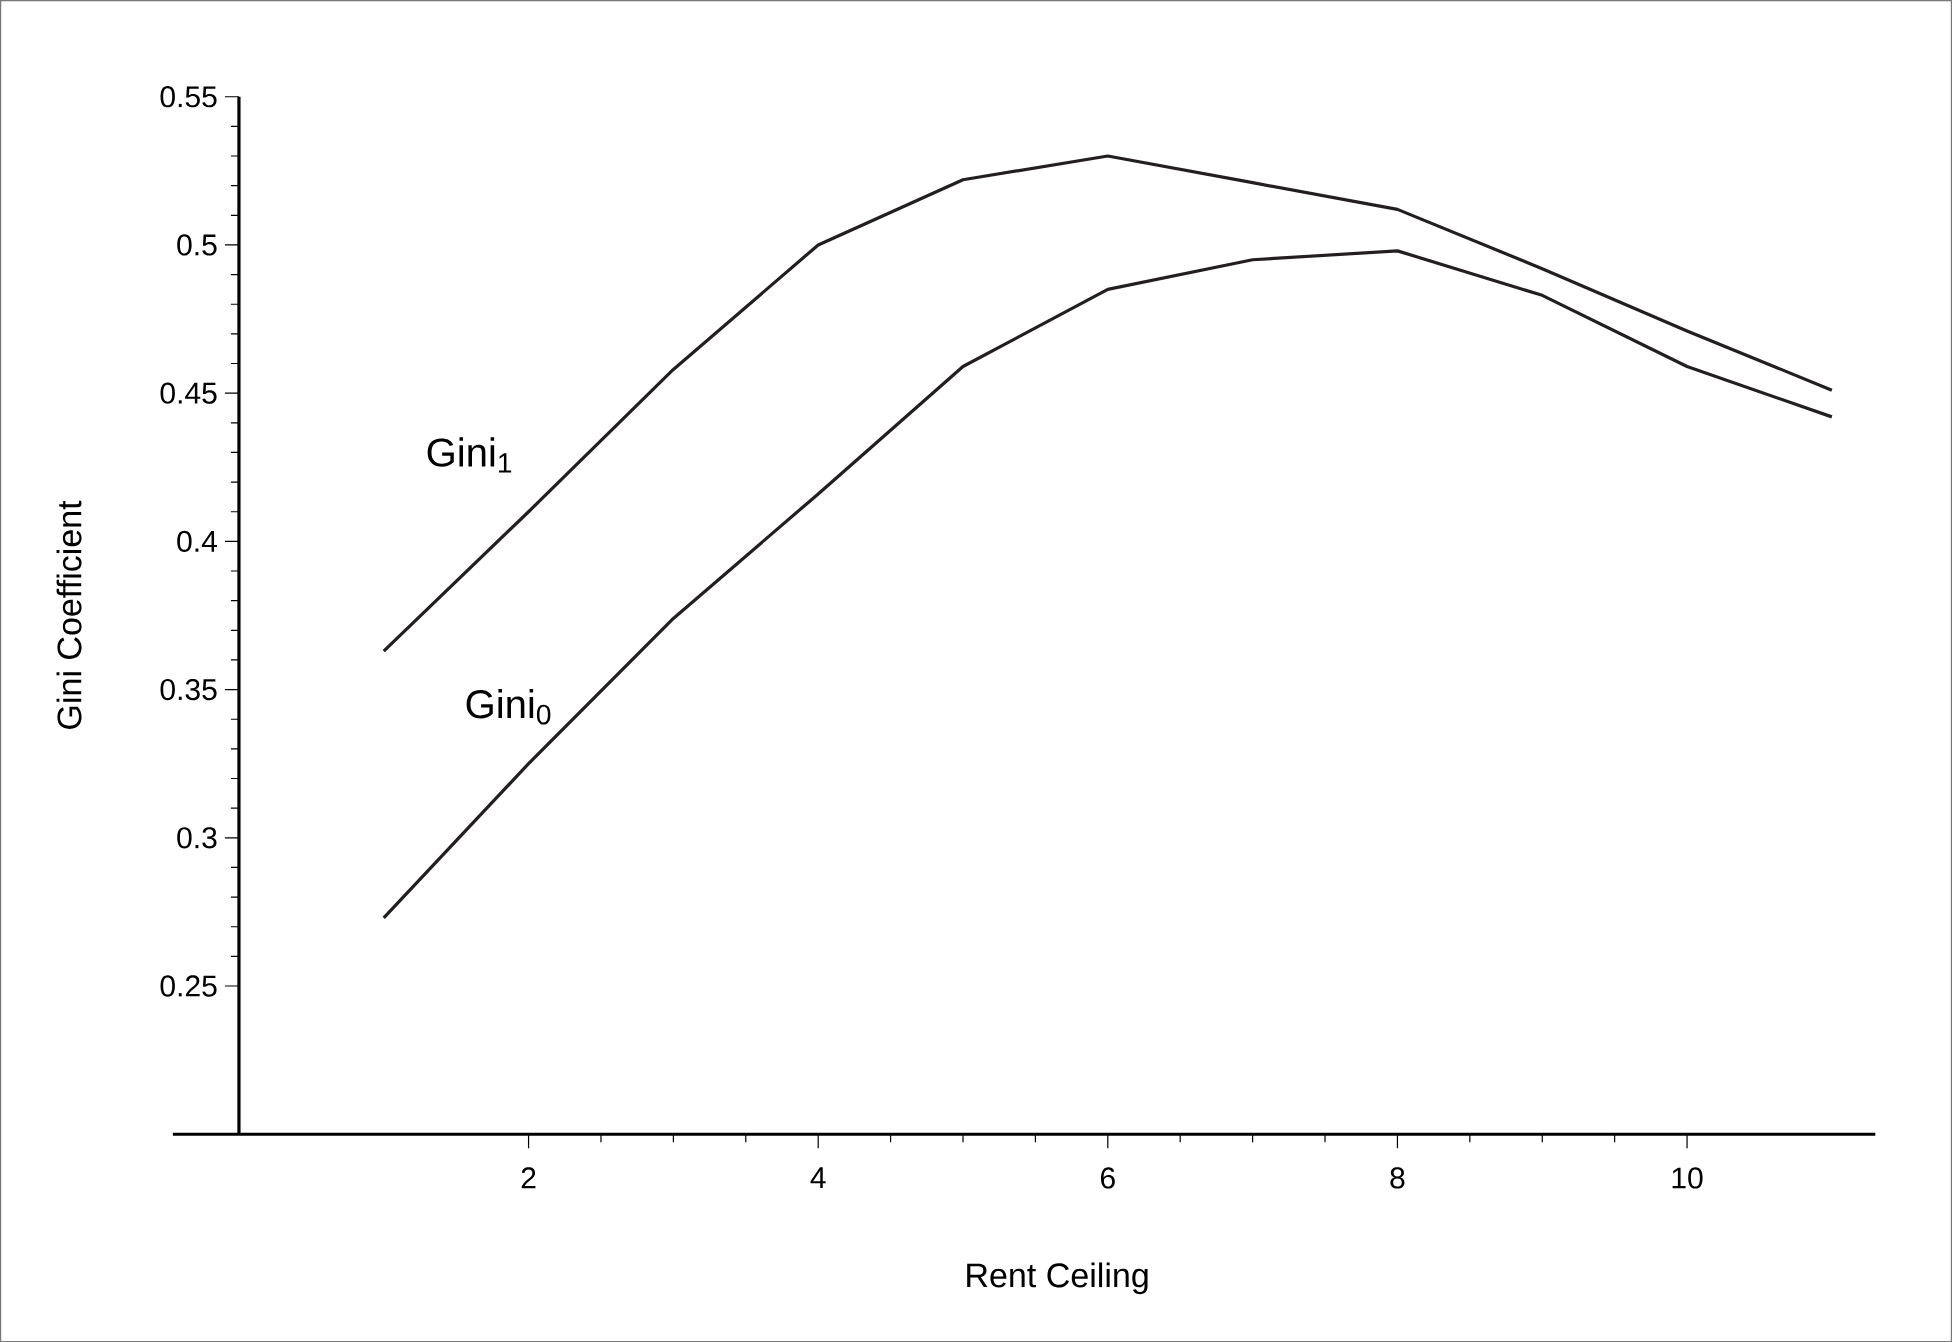  I want to click on y-tick-label: 0.35, so click(188, 689).